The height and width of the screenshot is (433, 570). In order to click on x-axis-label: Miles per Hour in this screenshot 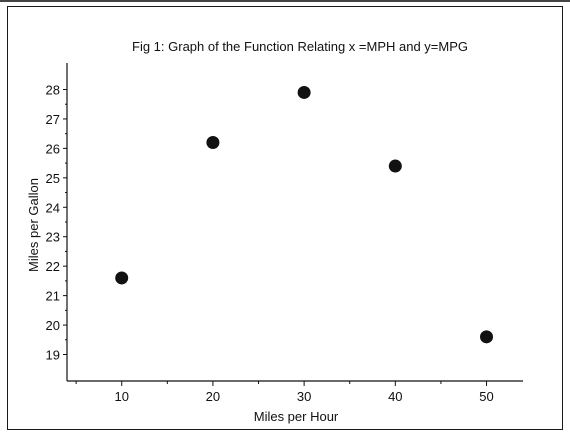, I will do `click(296, 416)`.